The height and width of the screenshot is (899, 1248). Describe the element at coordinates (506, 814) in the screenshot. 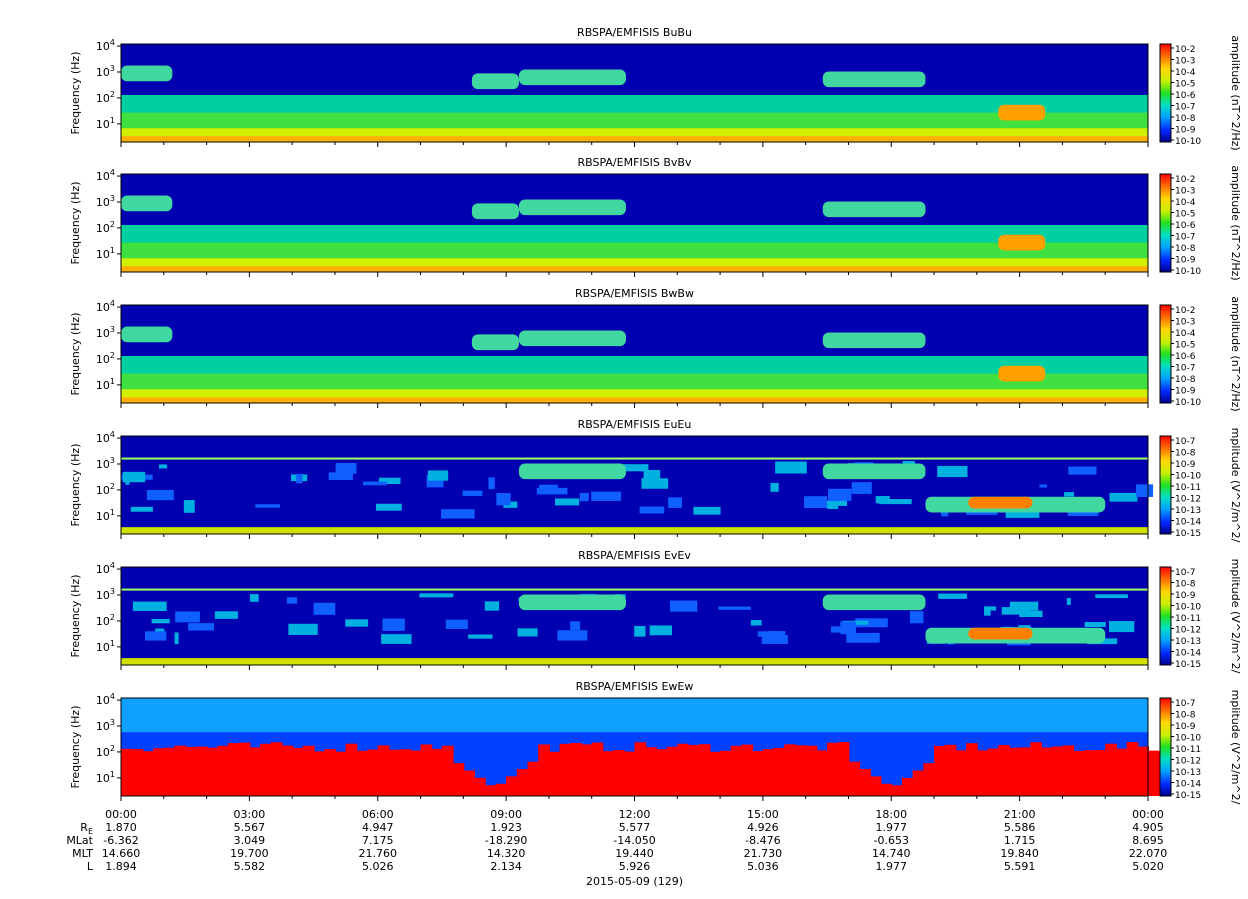

I see `x-tick-label: 09:00` at that location.